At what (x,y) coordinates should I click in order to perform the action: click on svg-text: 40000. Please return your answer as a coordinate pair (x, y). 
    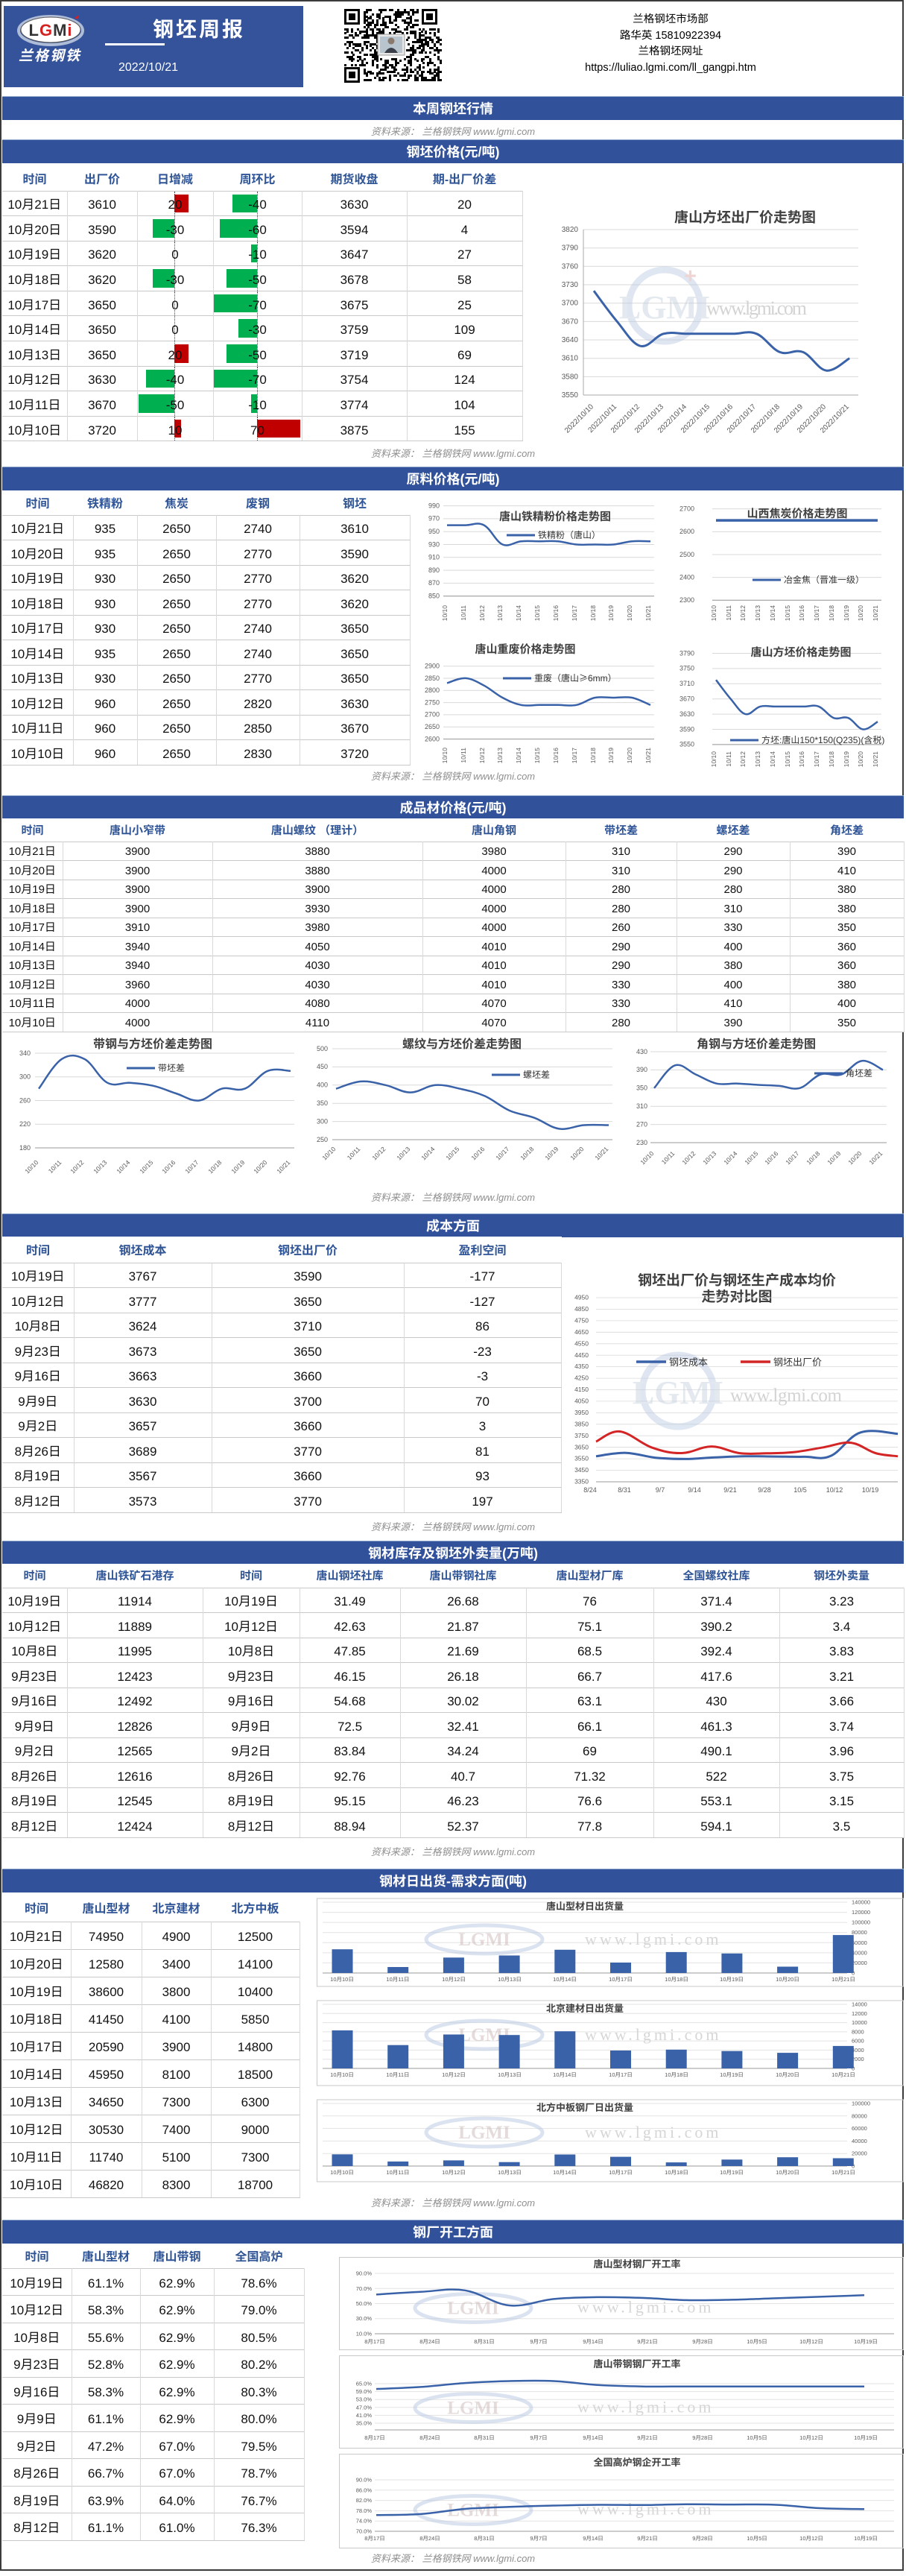
    Looking at the image, I should click on (859, 2141).